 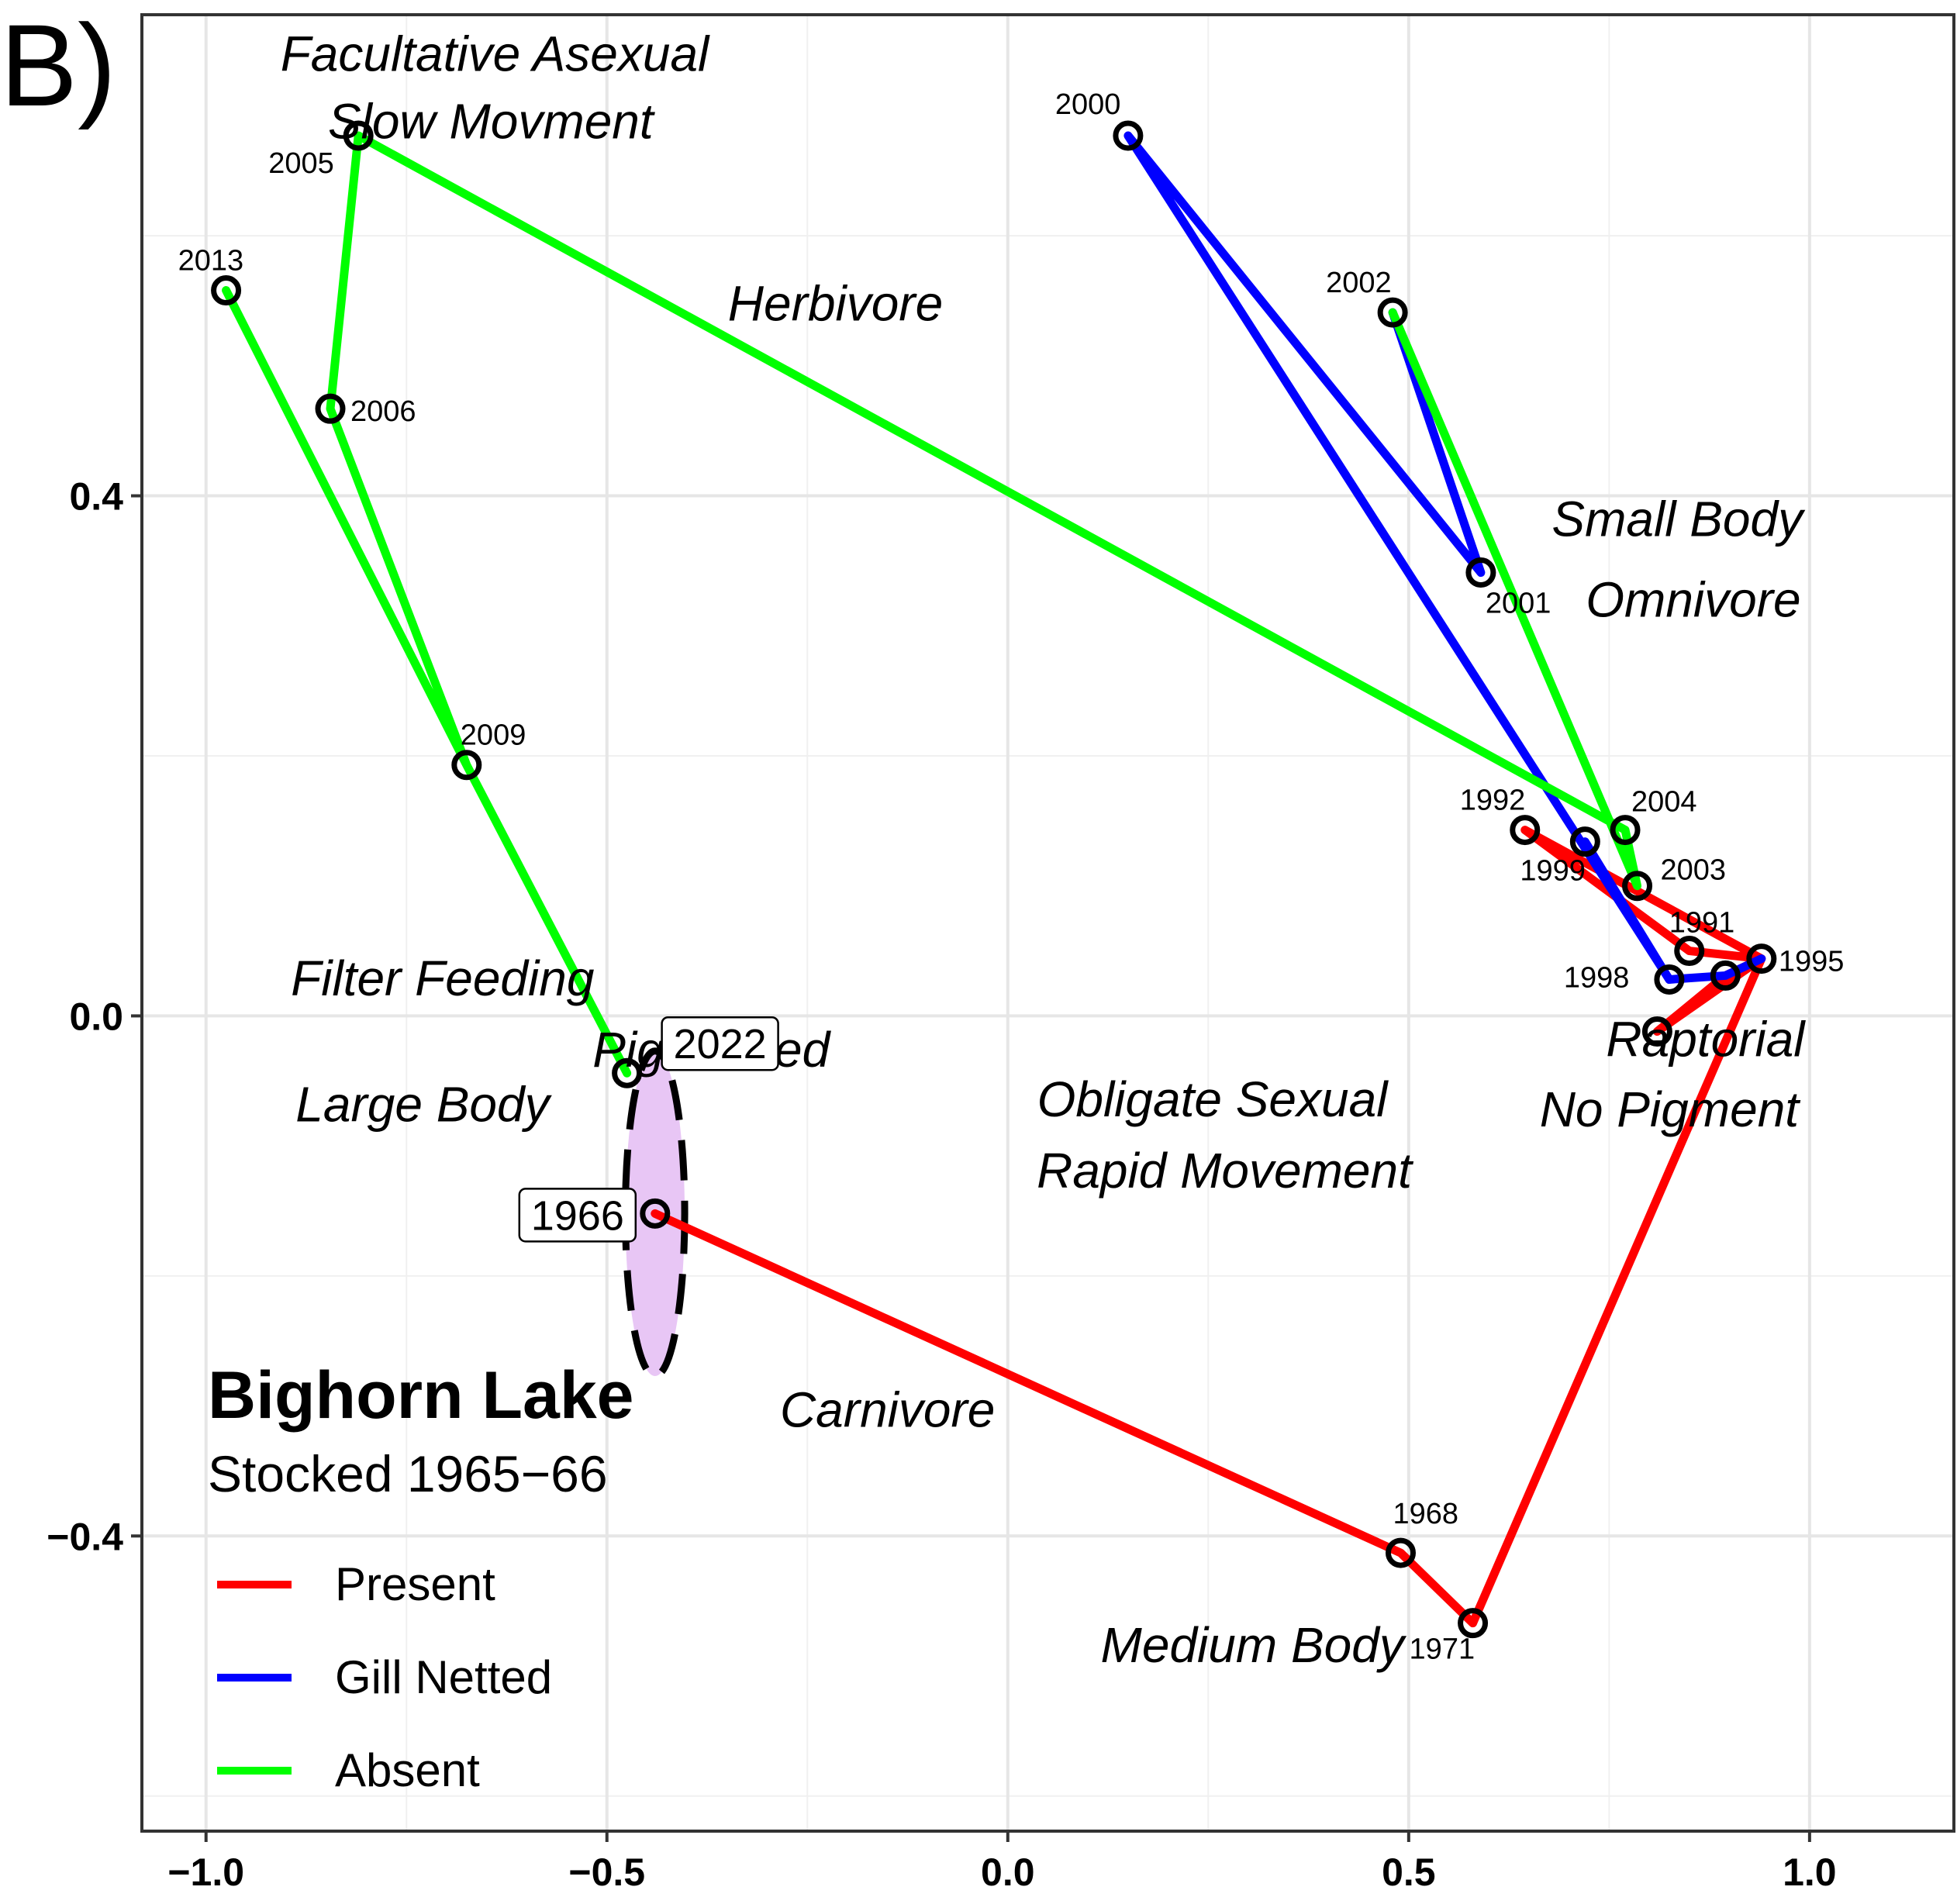 I want to click on data-point-2006, so click(x=330, y=409).